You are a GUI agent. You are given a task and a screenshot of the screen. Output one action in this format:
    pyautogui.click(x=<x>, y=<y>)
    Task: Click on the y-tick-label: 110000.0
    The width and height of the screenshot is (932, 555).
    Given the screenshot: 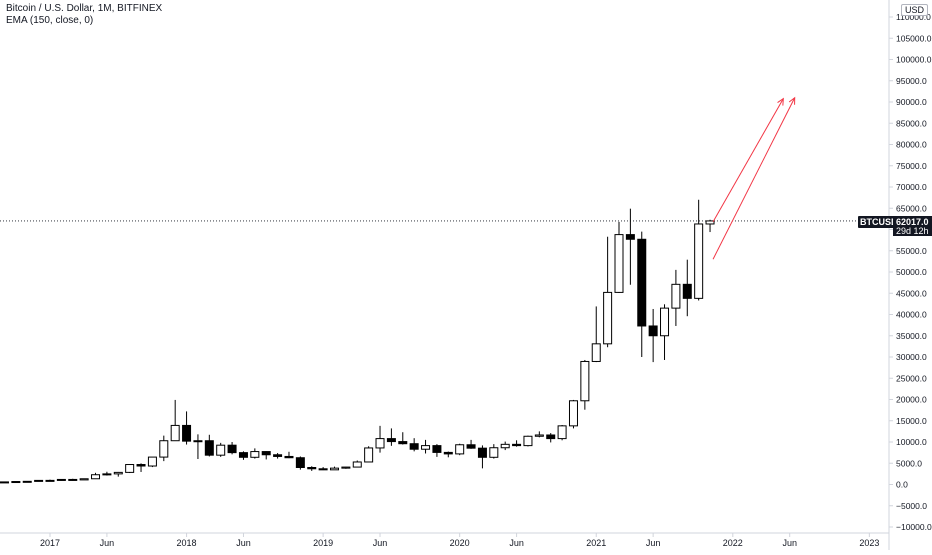 What is the action you would take?
    pyautogui.click(x=913, y=17)
    